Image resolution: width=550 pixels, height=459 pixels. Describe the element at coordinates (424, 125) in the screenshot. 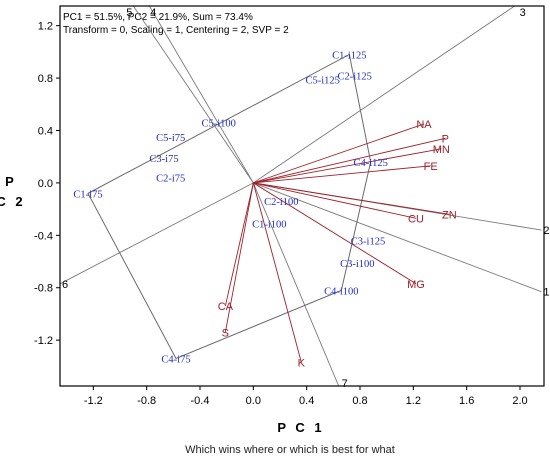

I see `env-label-na: NA` at that location.